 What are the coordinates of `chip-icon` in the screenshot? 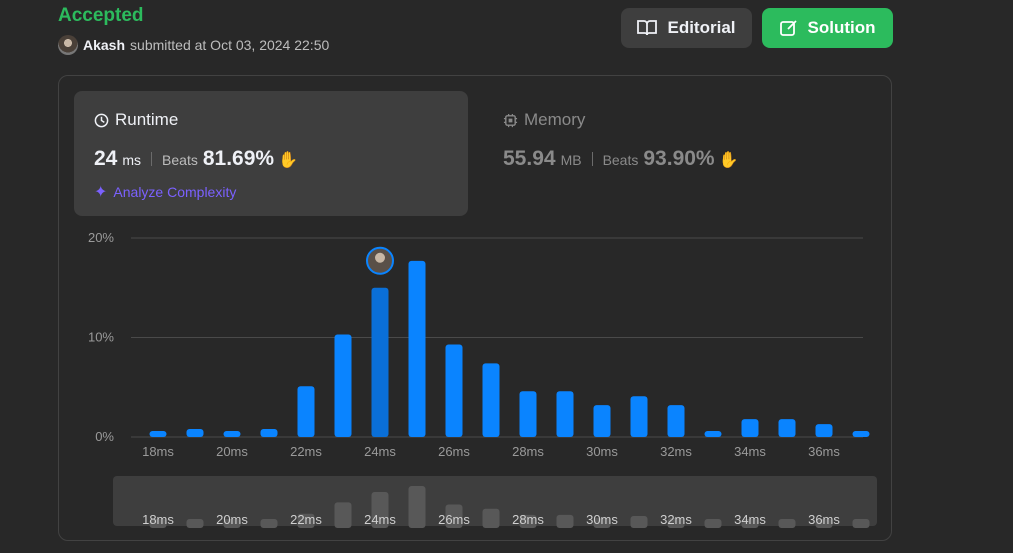 It's located at (510, 120).